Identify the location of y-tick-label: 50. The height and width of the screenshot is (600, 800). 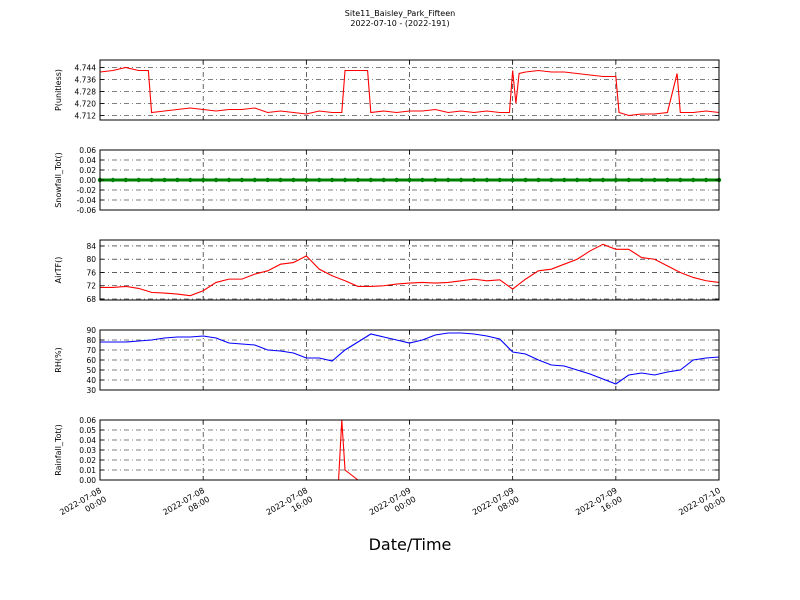
(91, 370).